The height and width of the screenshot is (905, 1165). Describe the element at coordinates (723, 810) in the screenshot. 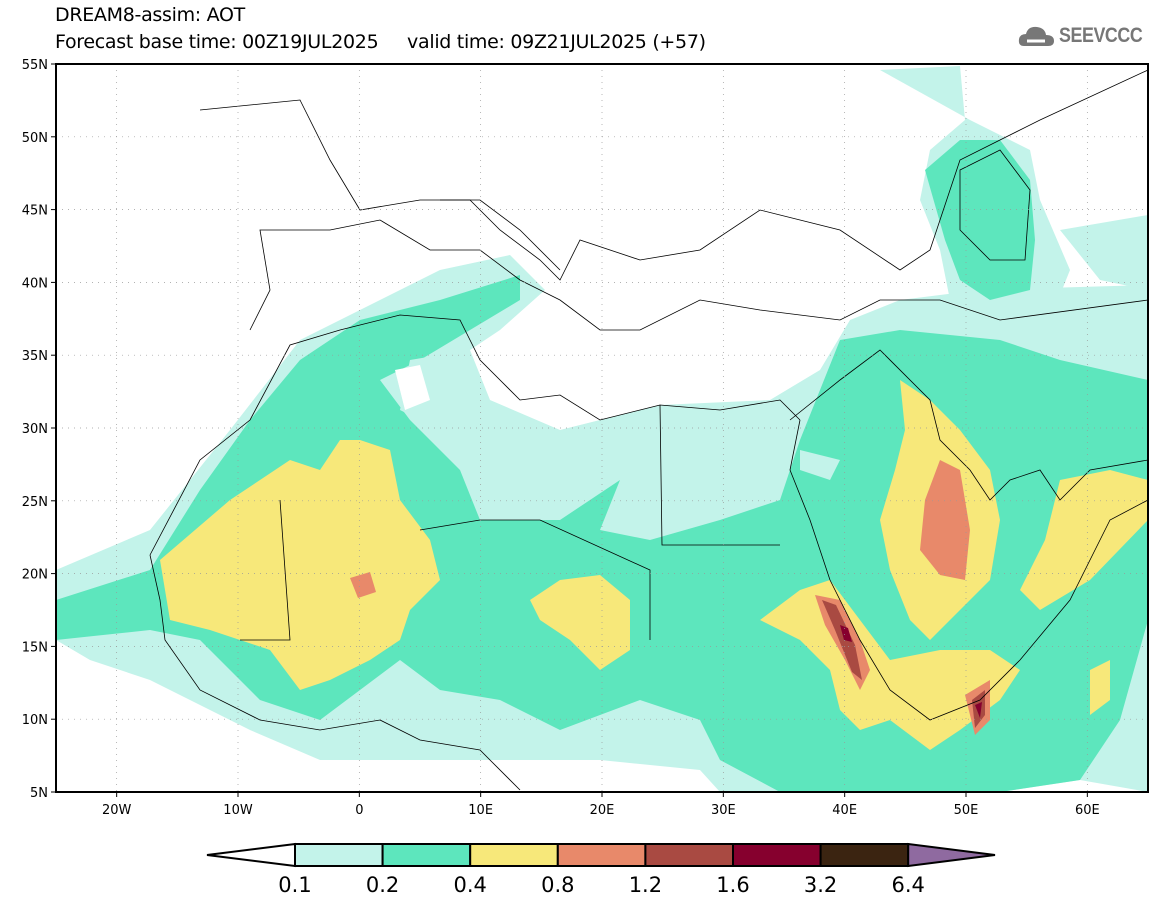

I see `lon-label: 30E` at that location.